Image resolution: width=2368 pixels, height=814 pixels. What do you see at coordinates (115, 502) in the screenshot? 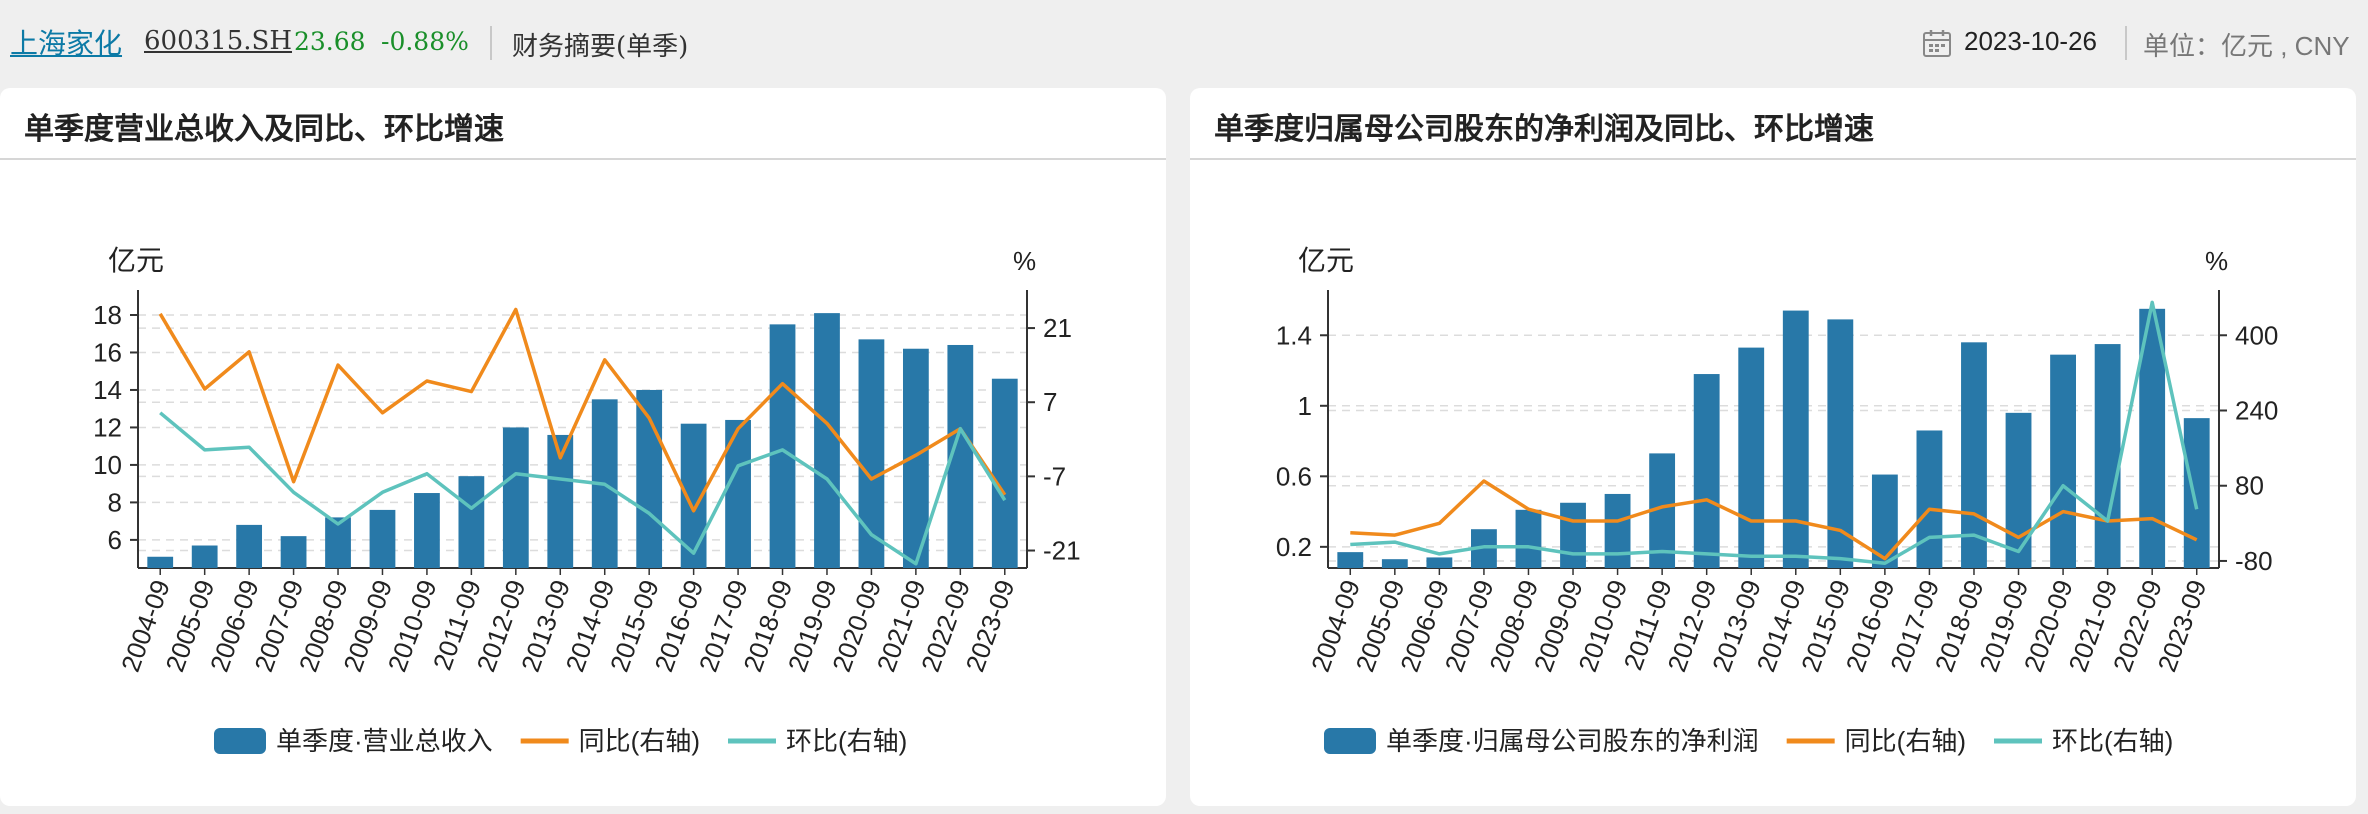
I see `y-tick-label: 8` at bounding box center [115, 502].